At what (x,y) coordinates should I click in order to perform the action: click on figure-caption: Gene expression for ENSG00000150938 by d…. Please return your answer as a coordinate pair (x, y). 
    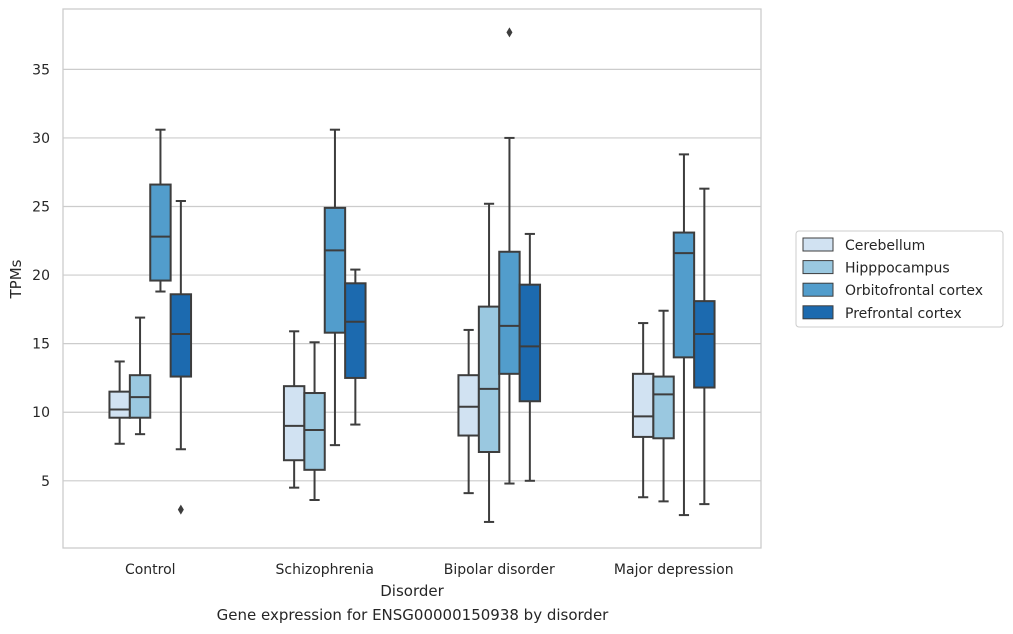
    Looking at the image, I should click on (412, 615).